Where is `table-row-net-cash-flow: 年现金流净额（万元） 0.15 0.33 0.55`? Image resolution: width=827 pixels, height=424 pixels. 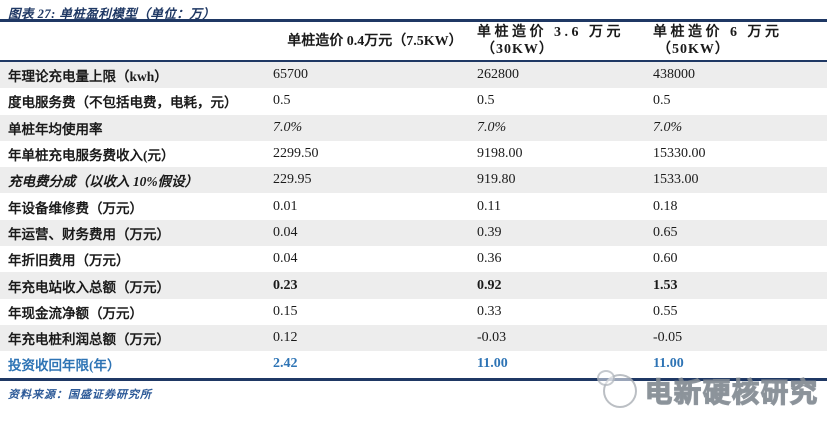
table-row-net-cash-flow: 年现金流净额（万元） 0.15 0.33 0.55 is located at coordinates (413, 312).